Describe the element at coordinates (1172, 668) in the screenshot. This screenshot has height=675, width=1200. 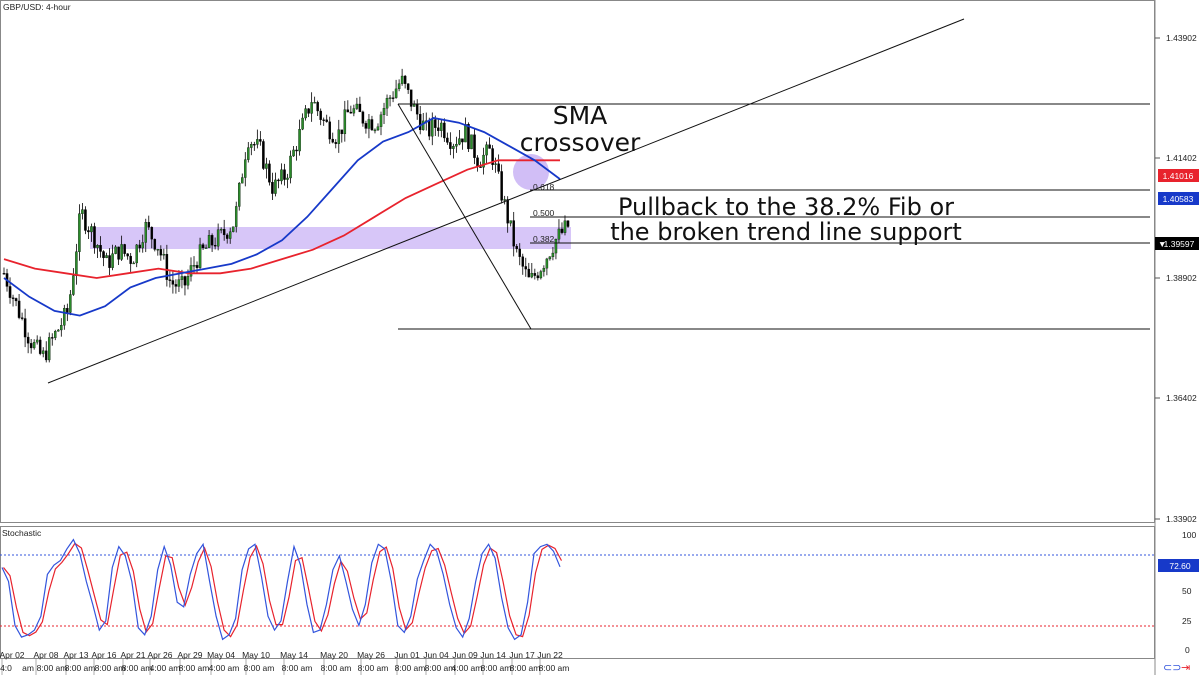
I see `link-icon: ⊂⊃` at that location.